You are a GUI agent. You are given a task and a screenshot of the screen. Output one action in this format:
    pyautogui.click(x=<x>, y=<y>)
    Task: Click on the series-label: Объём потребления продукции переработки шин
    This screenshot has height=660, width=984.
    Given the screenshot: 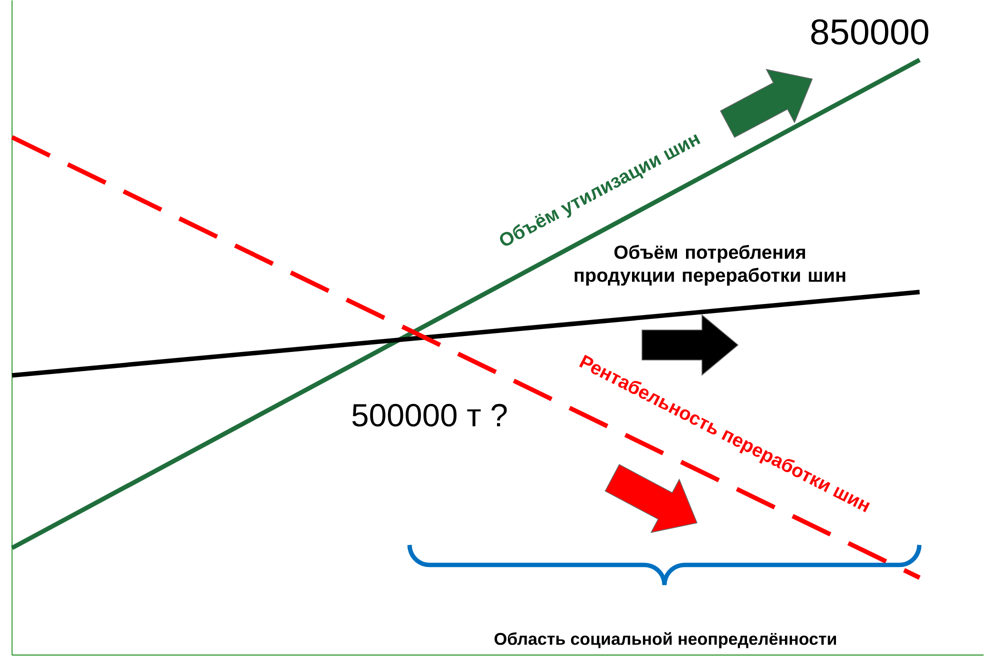 What is the action you would take?
    pyautogui.click(x=710, y=265)
    